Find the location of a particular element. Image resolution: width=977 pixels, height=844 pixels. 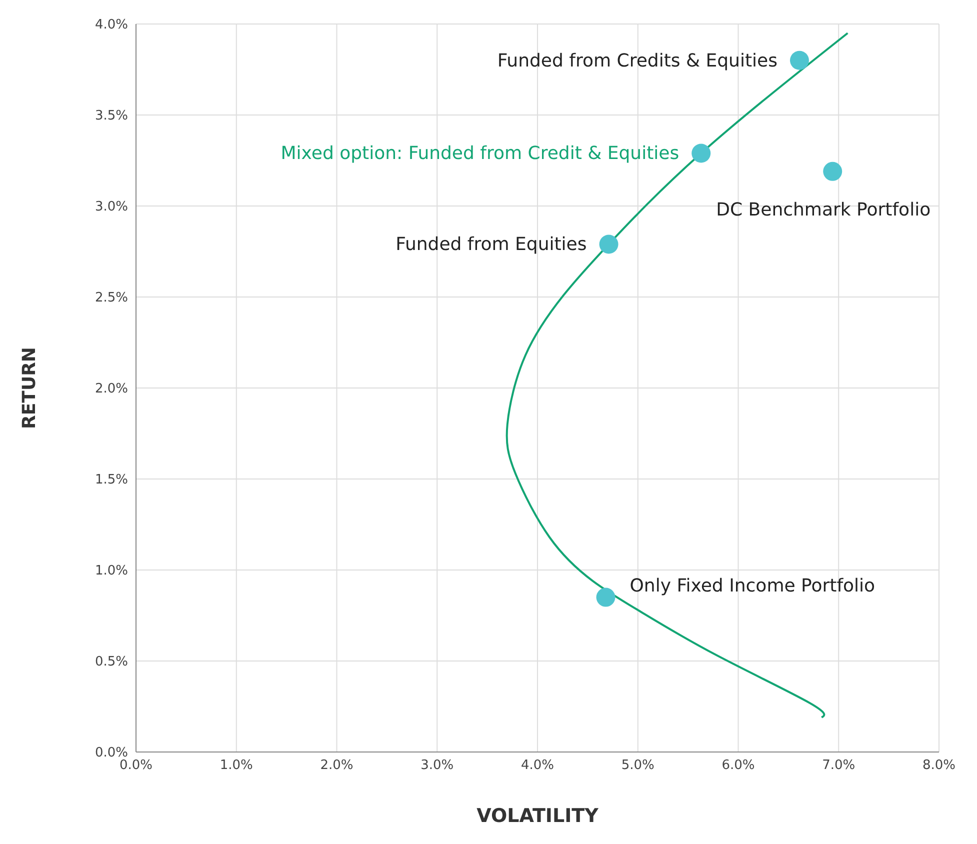

annotation: DC Benchmark Portfolio is located at coordinates (823, 209).